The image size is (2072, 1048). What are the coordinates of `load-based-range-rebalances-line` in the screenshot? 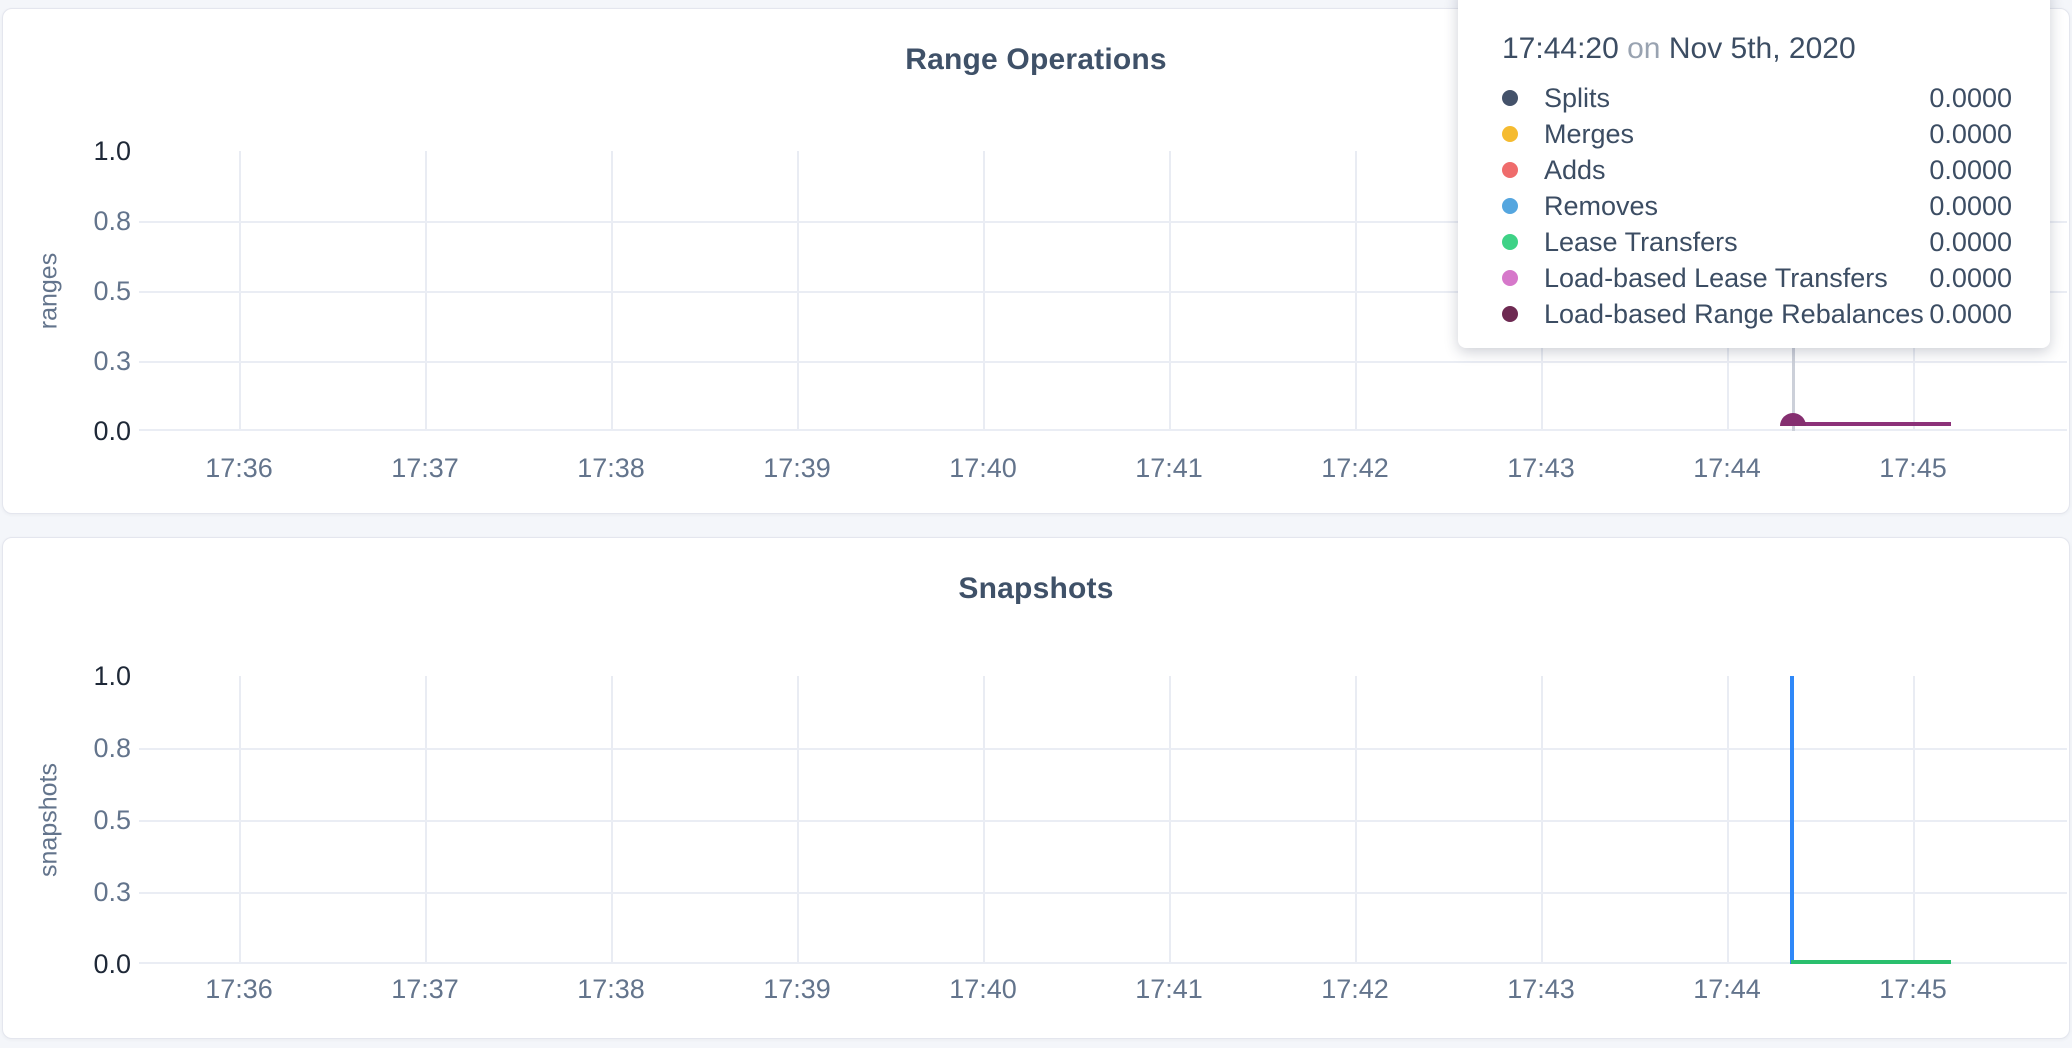 It's located at (1871, 424).